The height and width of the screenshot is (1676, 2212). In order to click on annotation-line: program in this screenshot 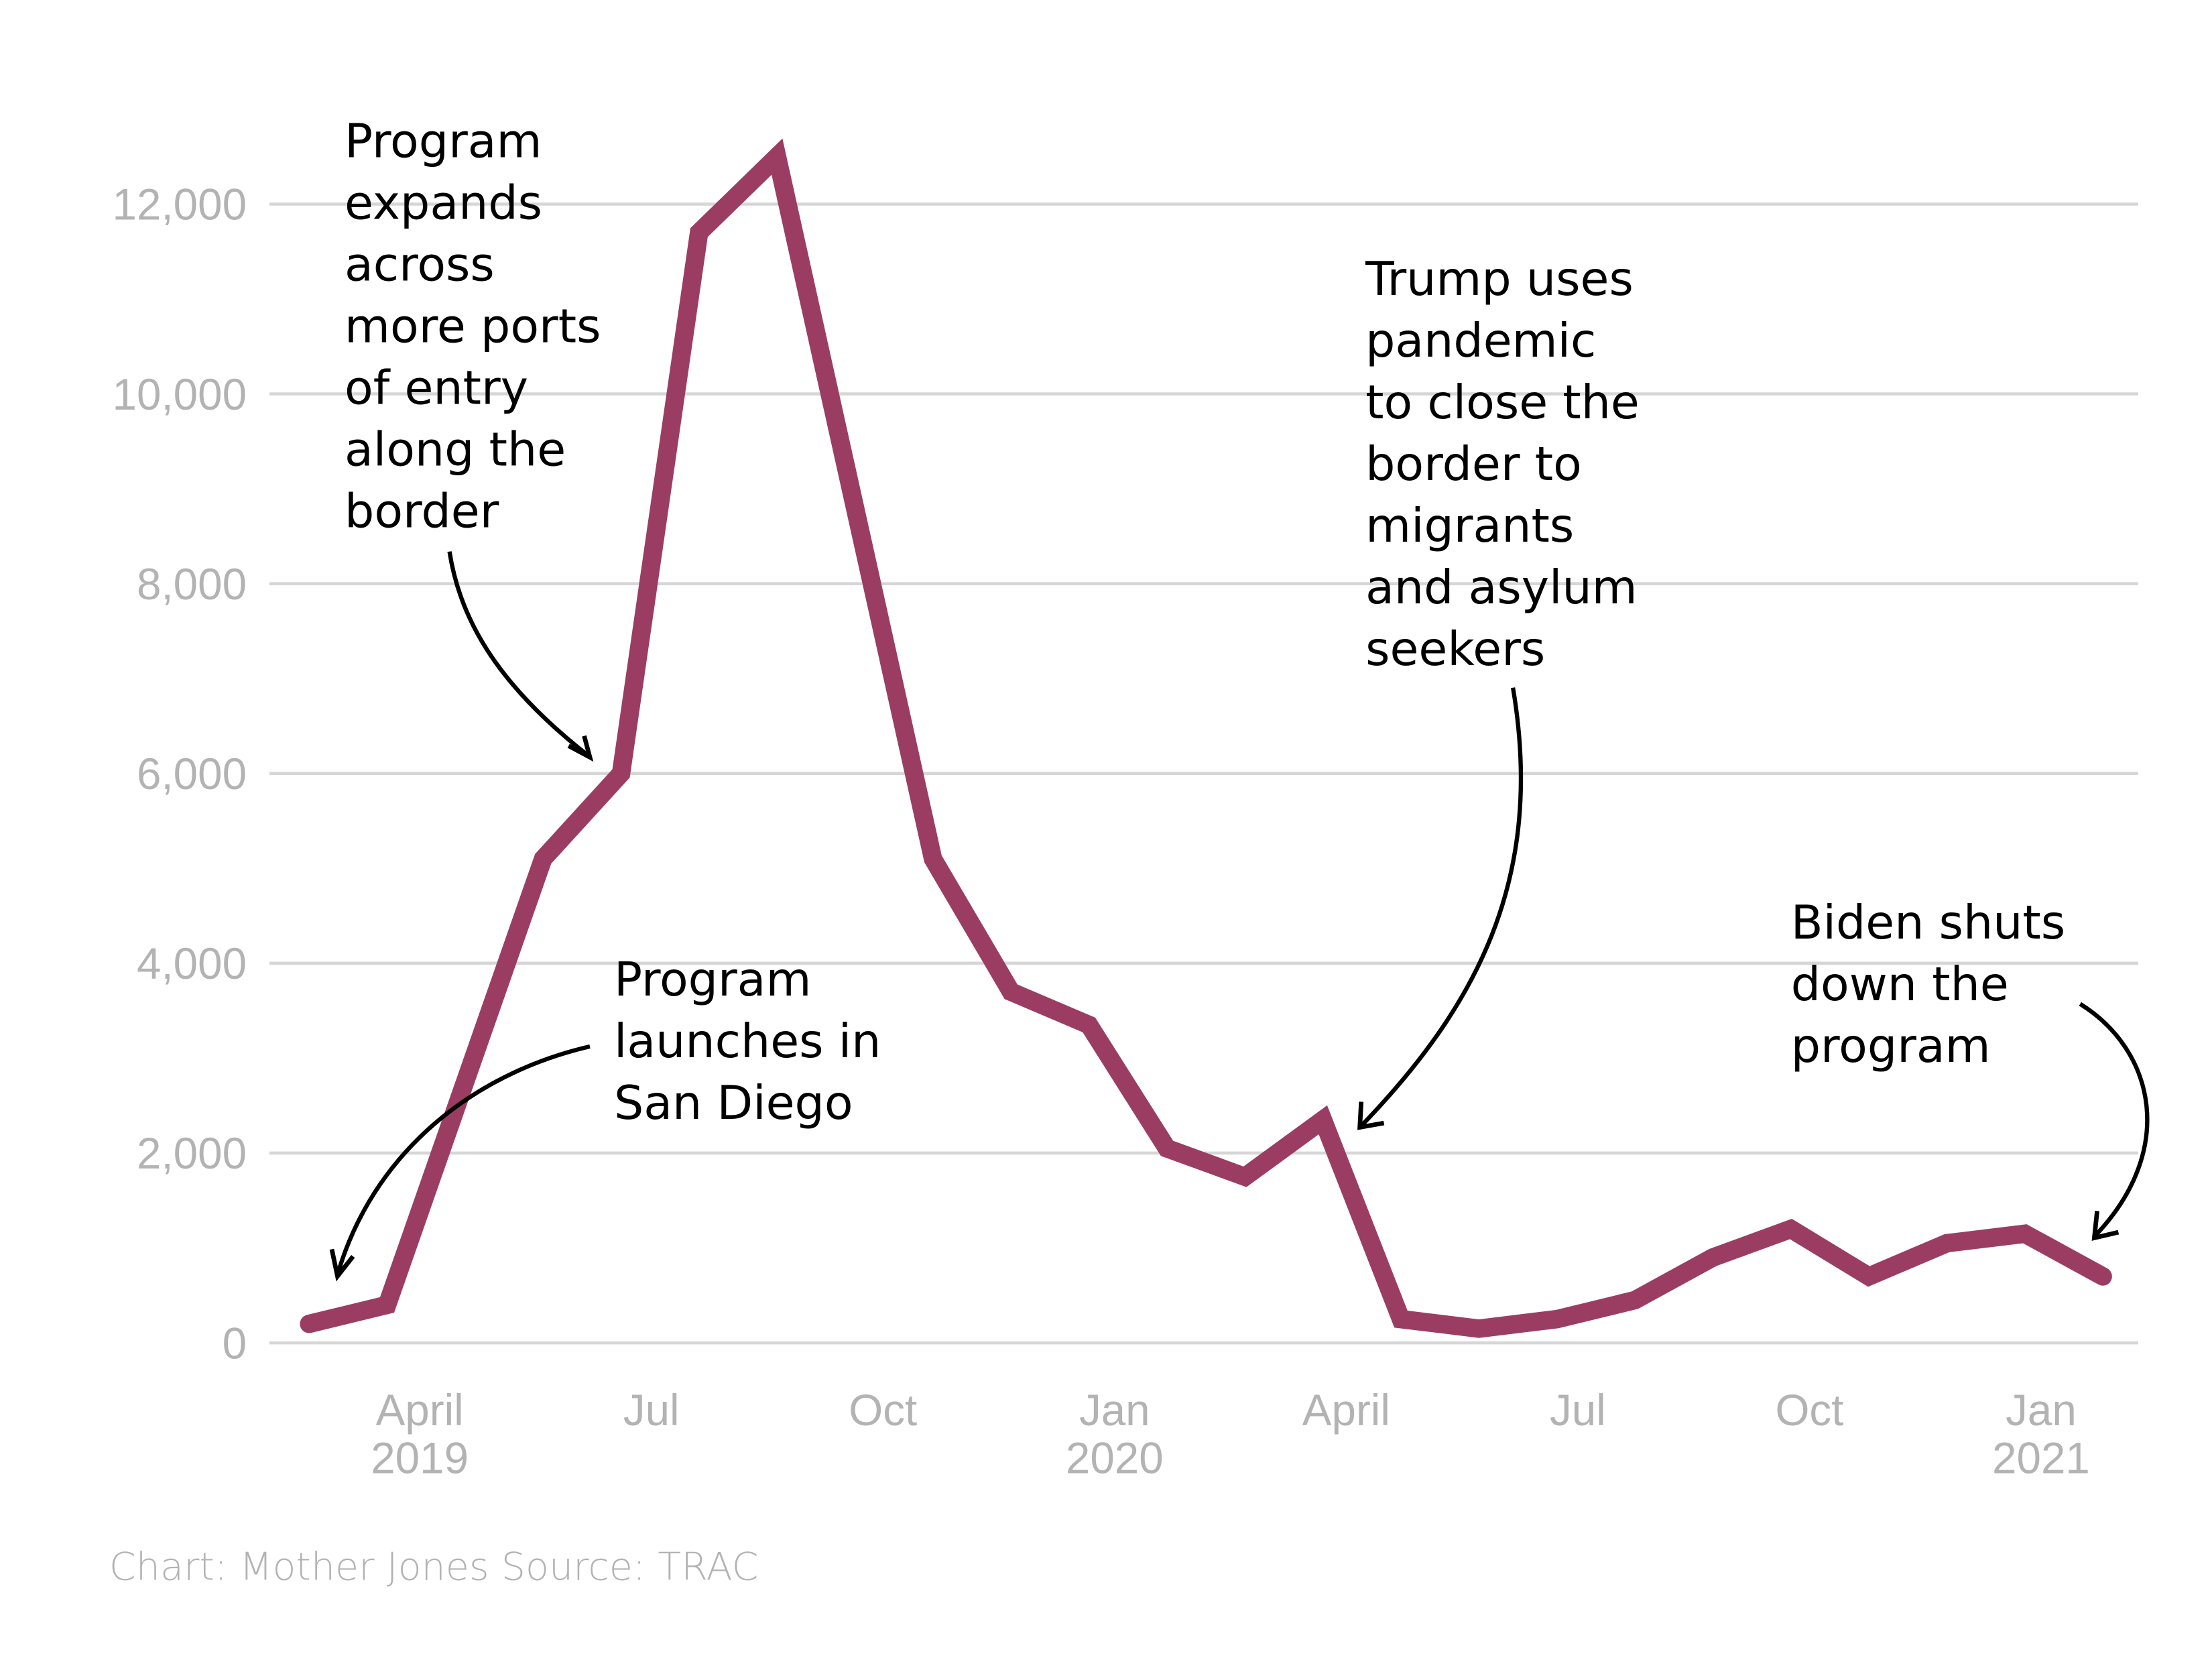, I will do `click(1891, 1046)`.